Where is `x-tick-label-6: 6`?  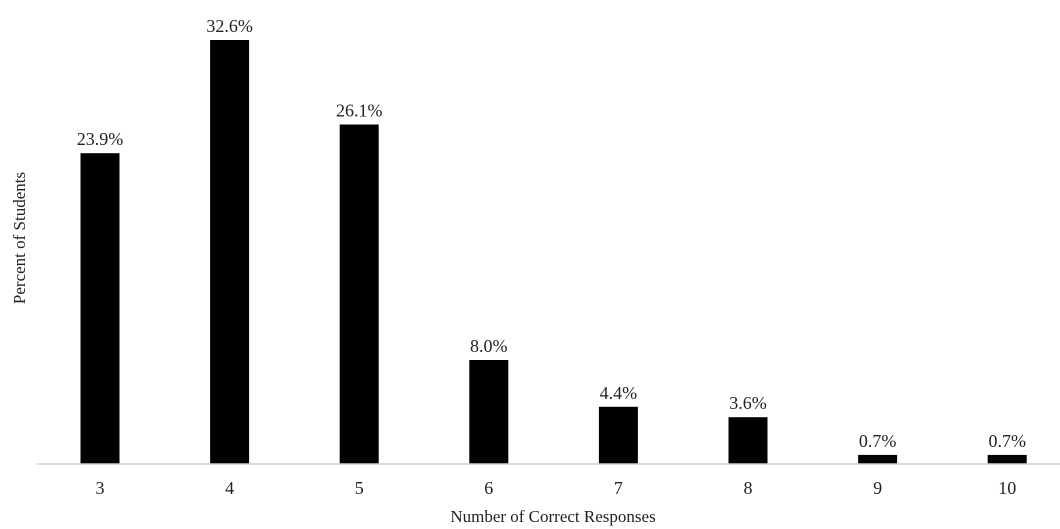
x-tick-label-6: 6 is located at coordinates (488, 488).